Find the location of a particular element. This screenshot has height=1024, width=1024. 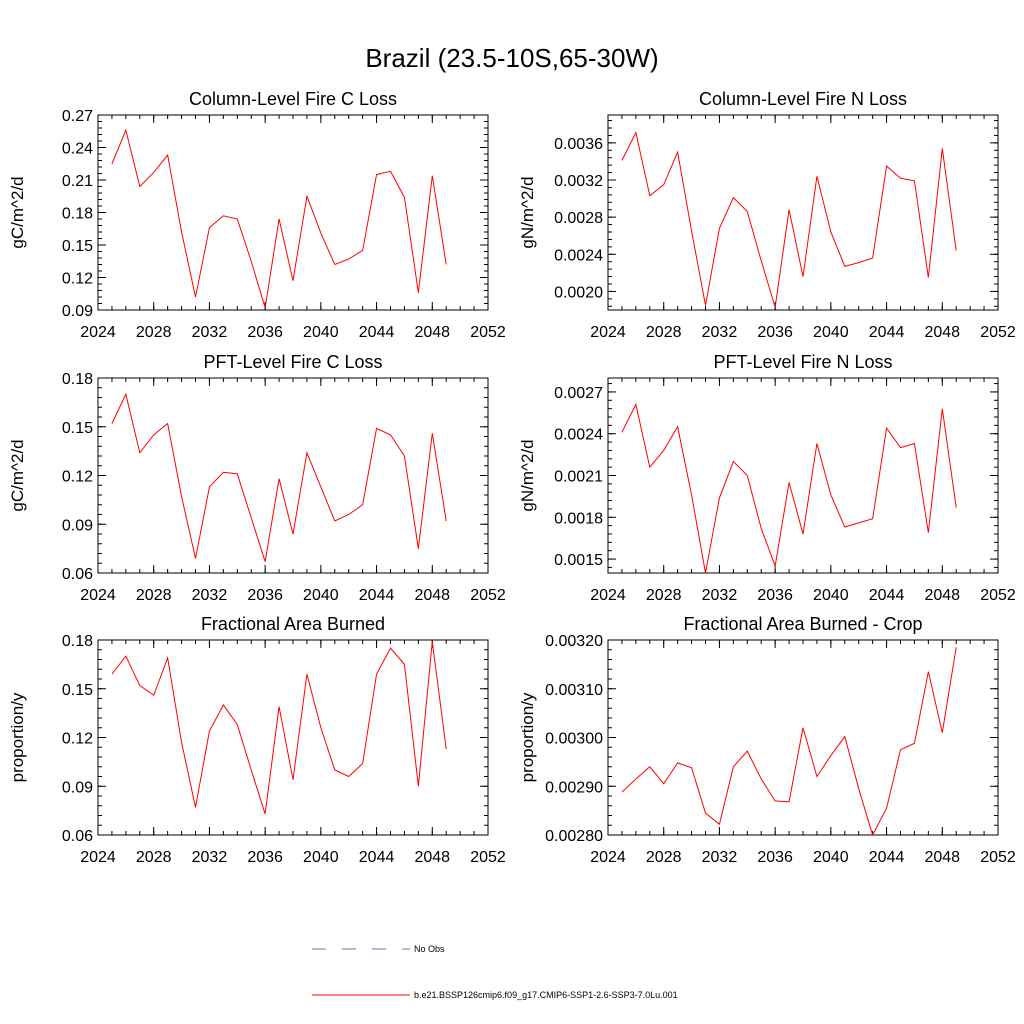

panel-title: Column-Level Fire C Loss is located at coordinates (293, 99).